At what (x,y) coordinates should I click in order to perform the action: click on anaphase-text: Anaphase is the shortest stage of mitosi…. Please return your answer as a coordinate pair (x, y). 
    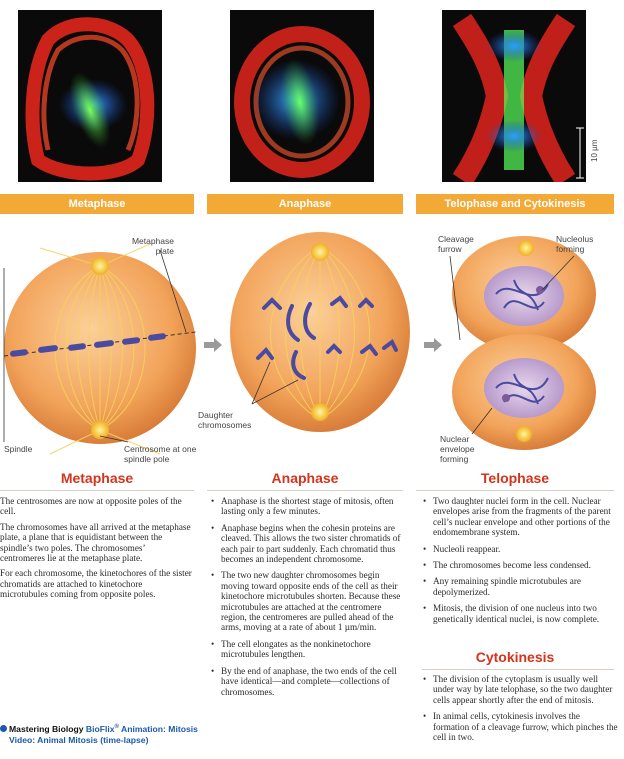
    Looking at the image, I should click on (308, 599).